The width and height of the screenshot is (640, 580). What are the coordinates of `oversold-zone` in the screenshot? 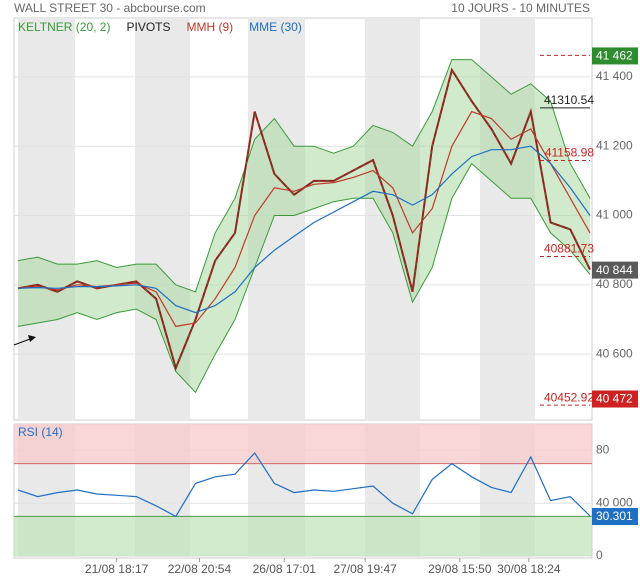 It's located at (303, 536).